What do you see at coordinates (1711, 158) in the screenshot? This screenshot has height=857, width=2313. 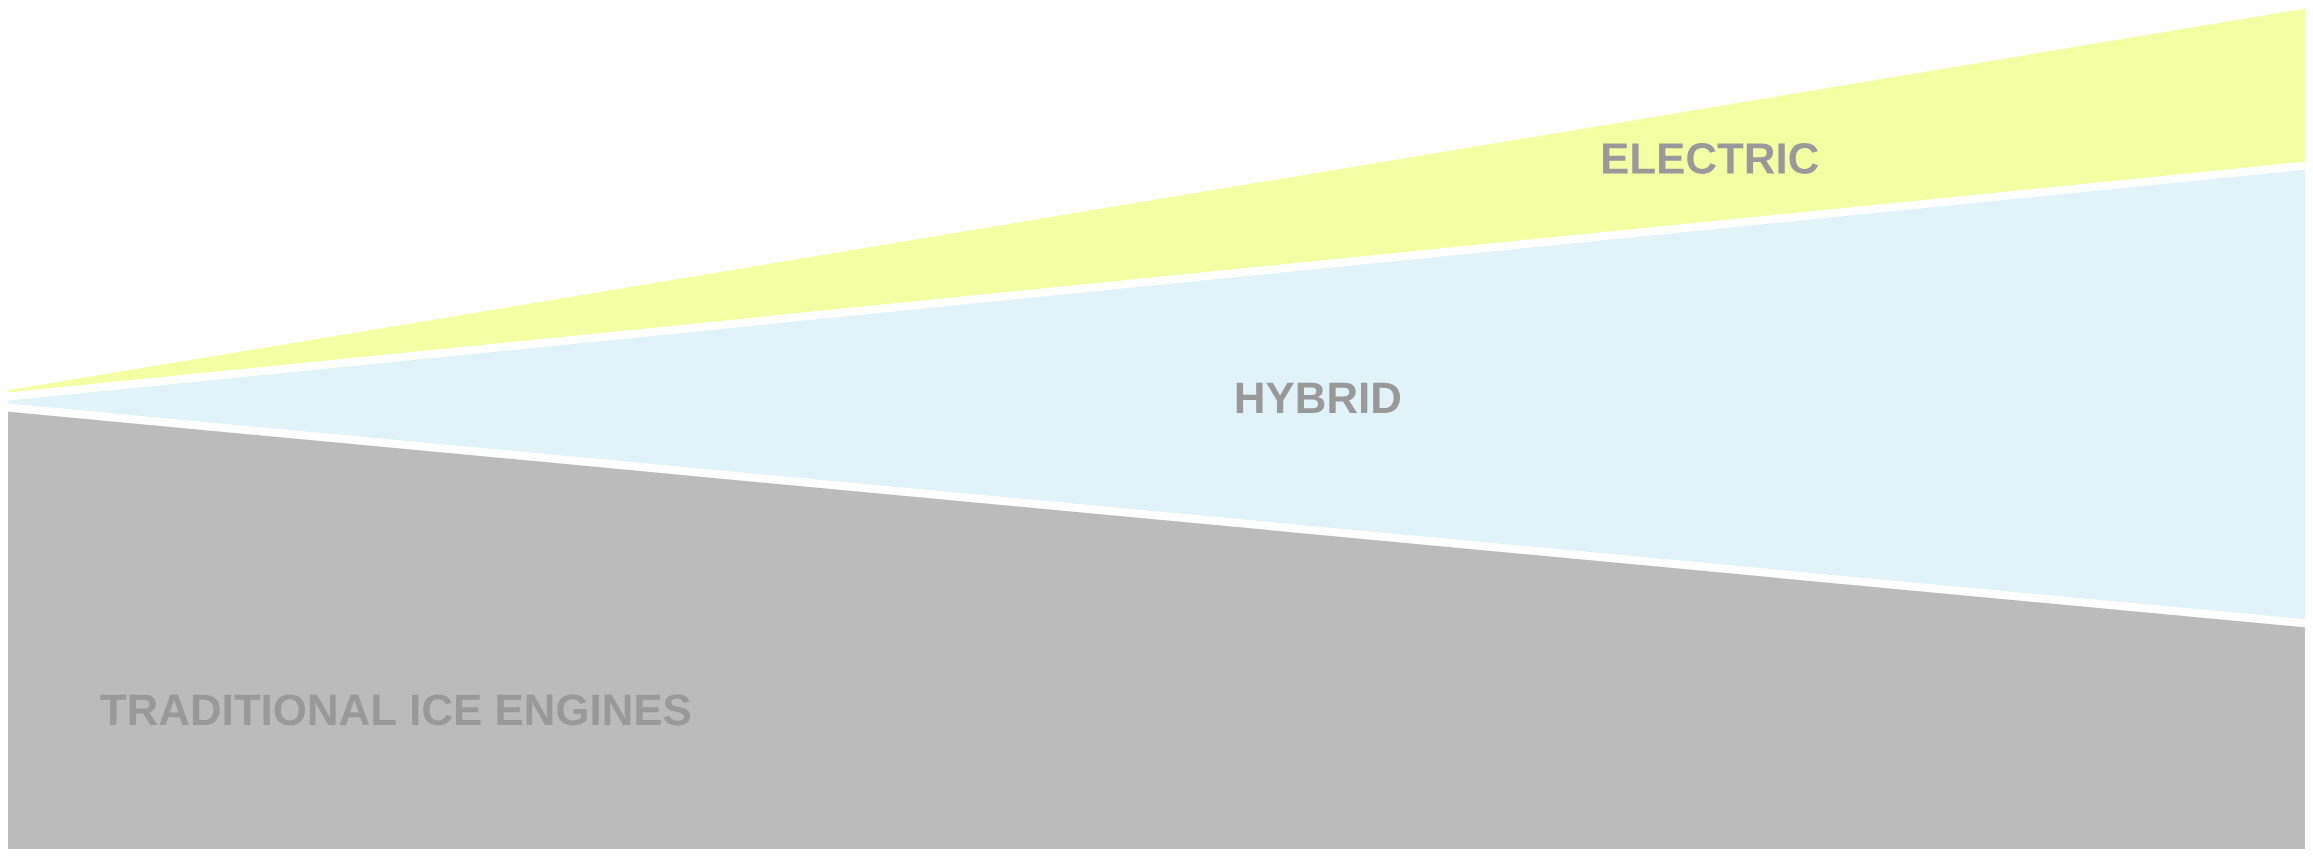 I see `series-label: ELECTRIC` at bounding box center [1711, 158].